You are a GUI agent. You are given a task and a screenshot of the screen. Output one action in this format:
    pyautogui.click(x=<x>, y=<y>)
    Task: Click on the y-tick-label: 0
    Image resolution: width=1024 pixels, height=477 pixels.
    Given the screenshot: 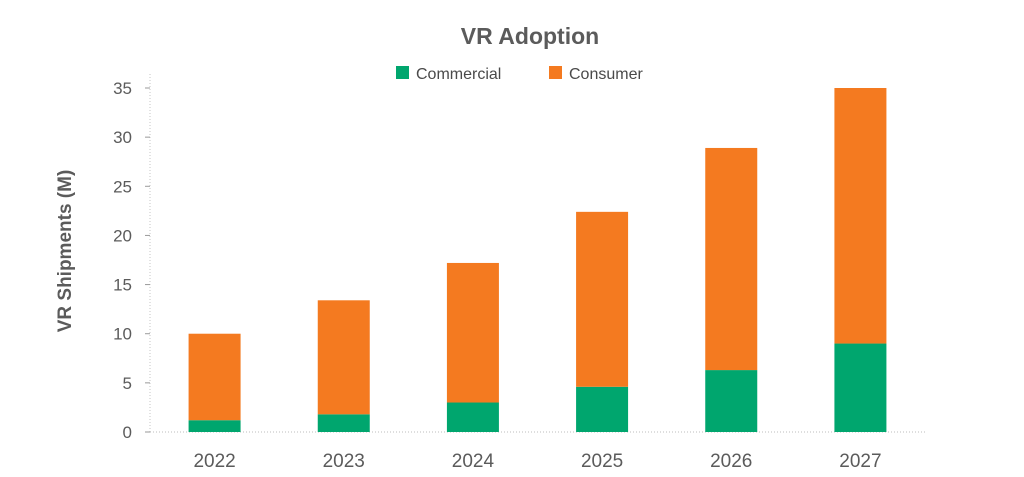 What is the action you would take?
    pyautogui.click(x=127, y=432)
    